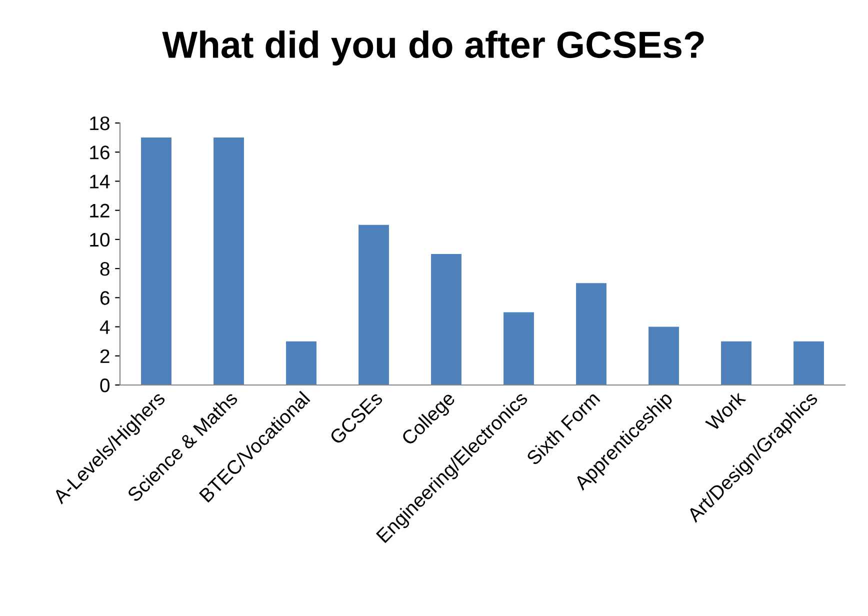 This screenshot has width=868, height=616. I want to click on chart-title: What did you do after GCSEs?, so click(433, 48).